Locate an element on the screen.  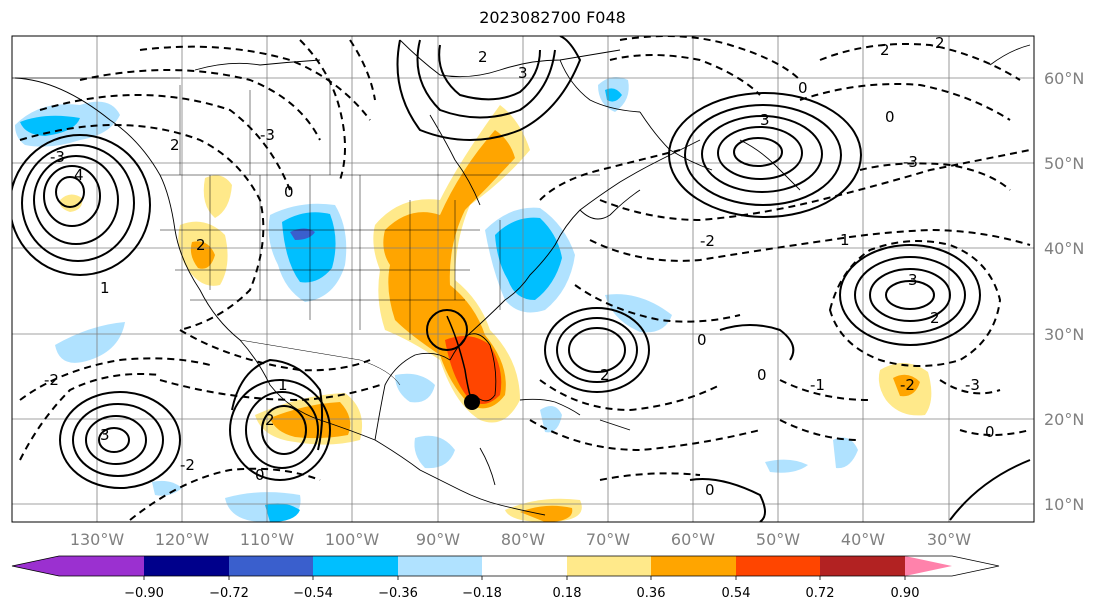
lon-label-120w: 120°W is located at coordinates (182, 539).